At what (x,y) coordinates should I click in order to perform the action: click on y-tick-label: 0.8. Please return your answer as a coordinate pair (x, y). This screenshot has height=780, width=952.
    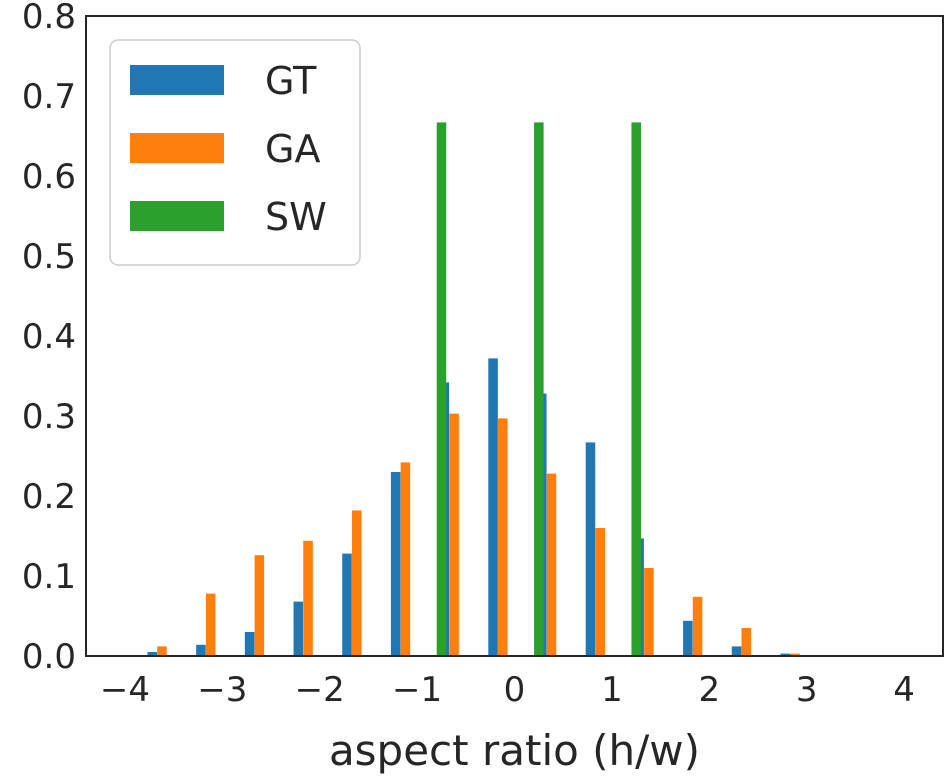
    Looking at the image, I should click on (49, 18).